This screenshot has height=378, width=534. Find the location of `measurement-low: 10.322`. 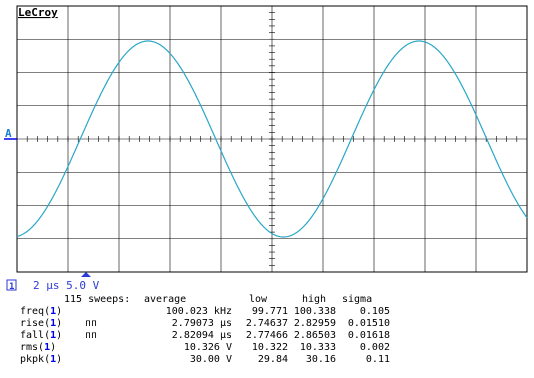

measurement-low: 10.322 is located at coordinates (269, 347).